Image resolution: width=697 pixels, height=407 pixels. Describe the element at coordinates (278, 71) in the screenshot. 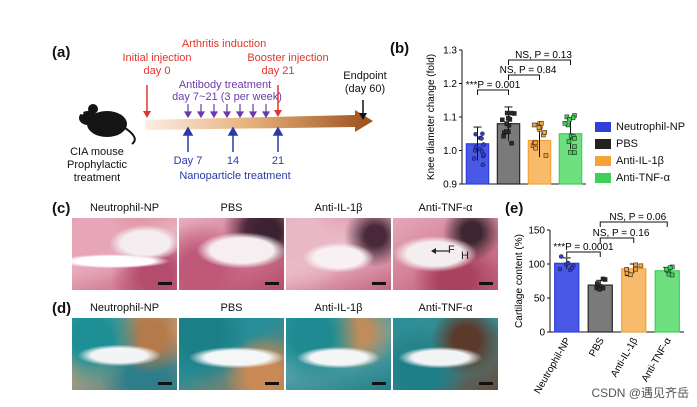

I see `booster-day21-label: day 21` at that location.